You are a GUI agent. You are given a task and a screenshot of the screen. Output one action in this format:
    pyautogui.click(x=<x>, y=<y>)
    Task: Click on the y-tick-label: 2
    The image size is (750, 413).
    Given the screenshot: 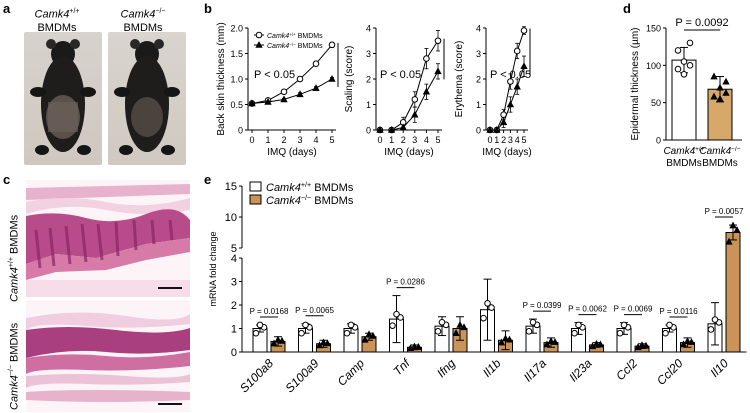 What is the action you would take?
    pyautogui.click(x=234, y=306)
    